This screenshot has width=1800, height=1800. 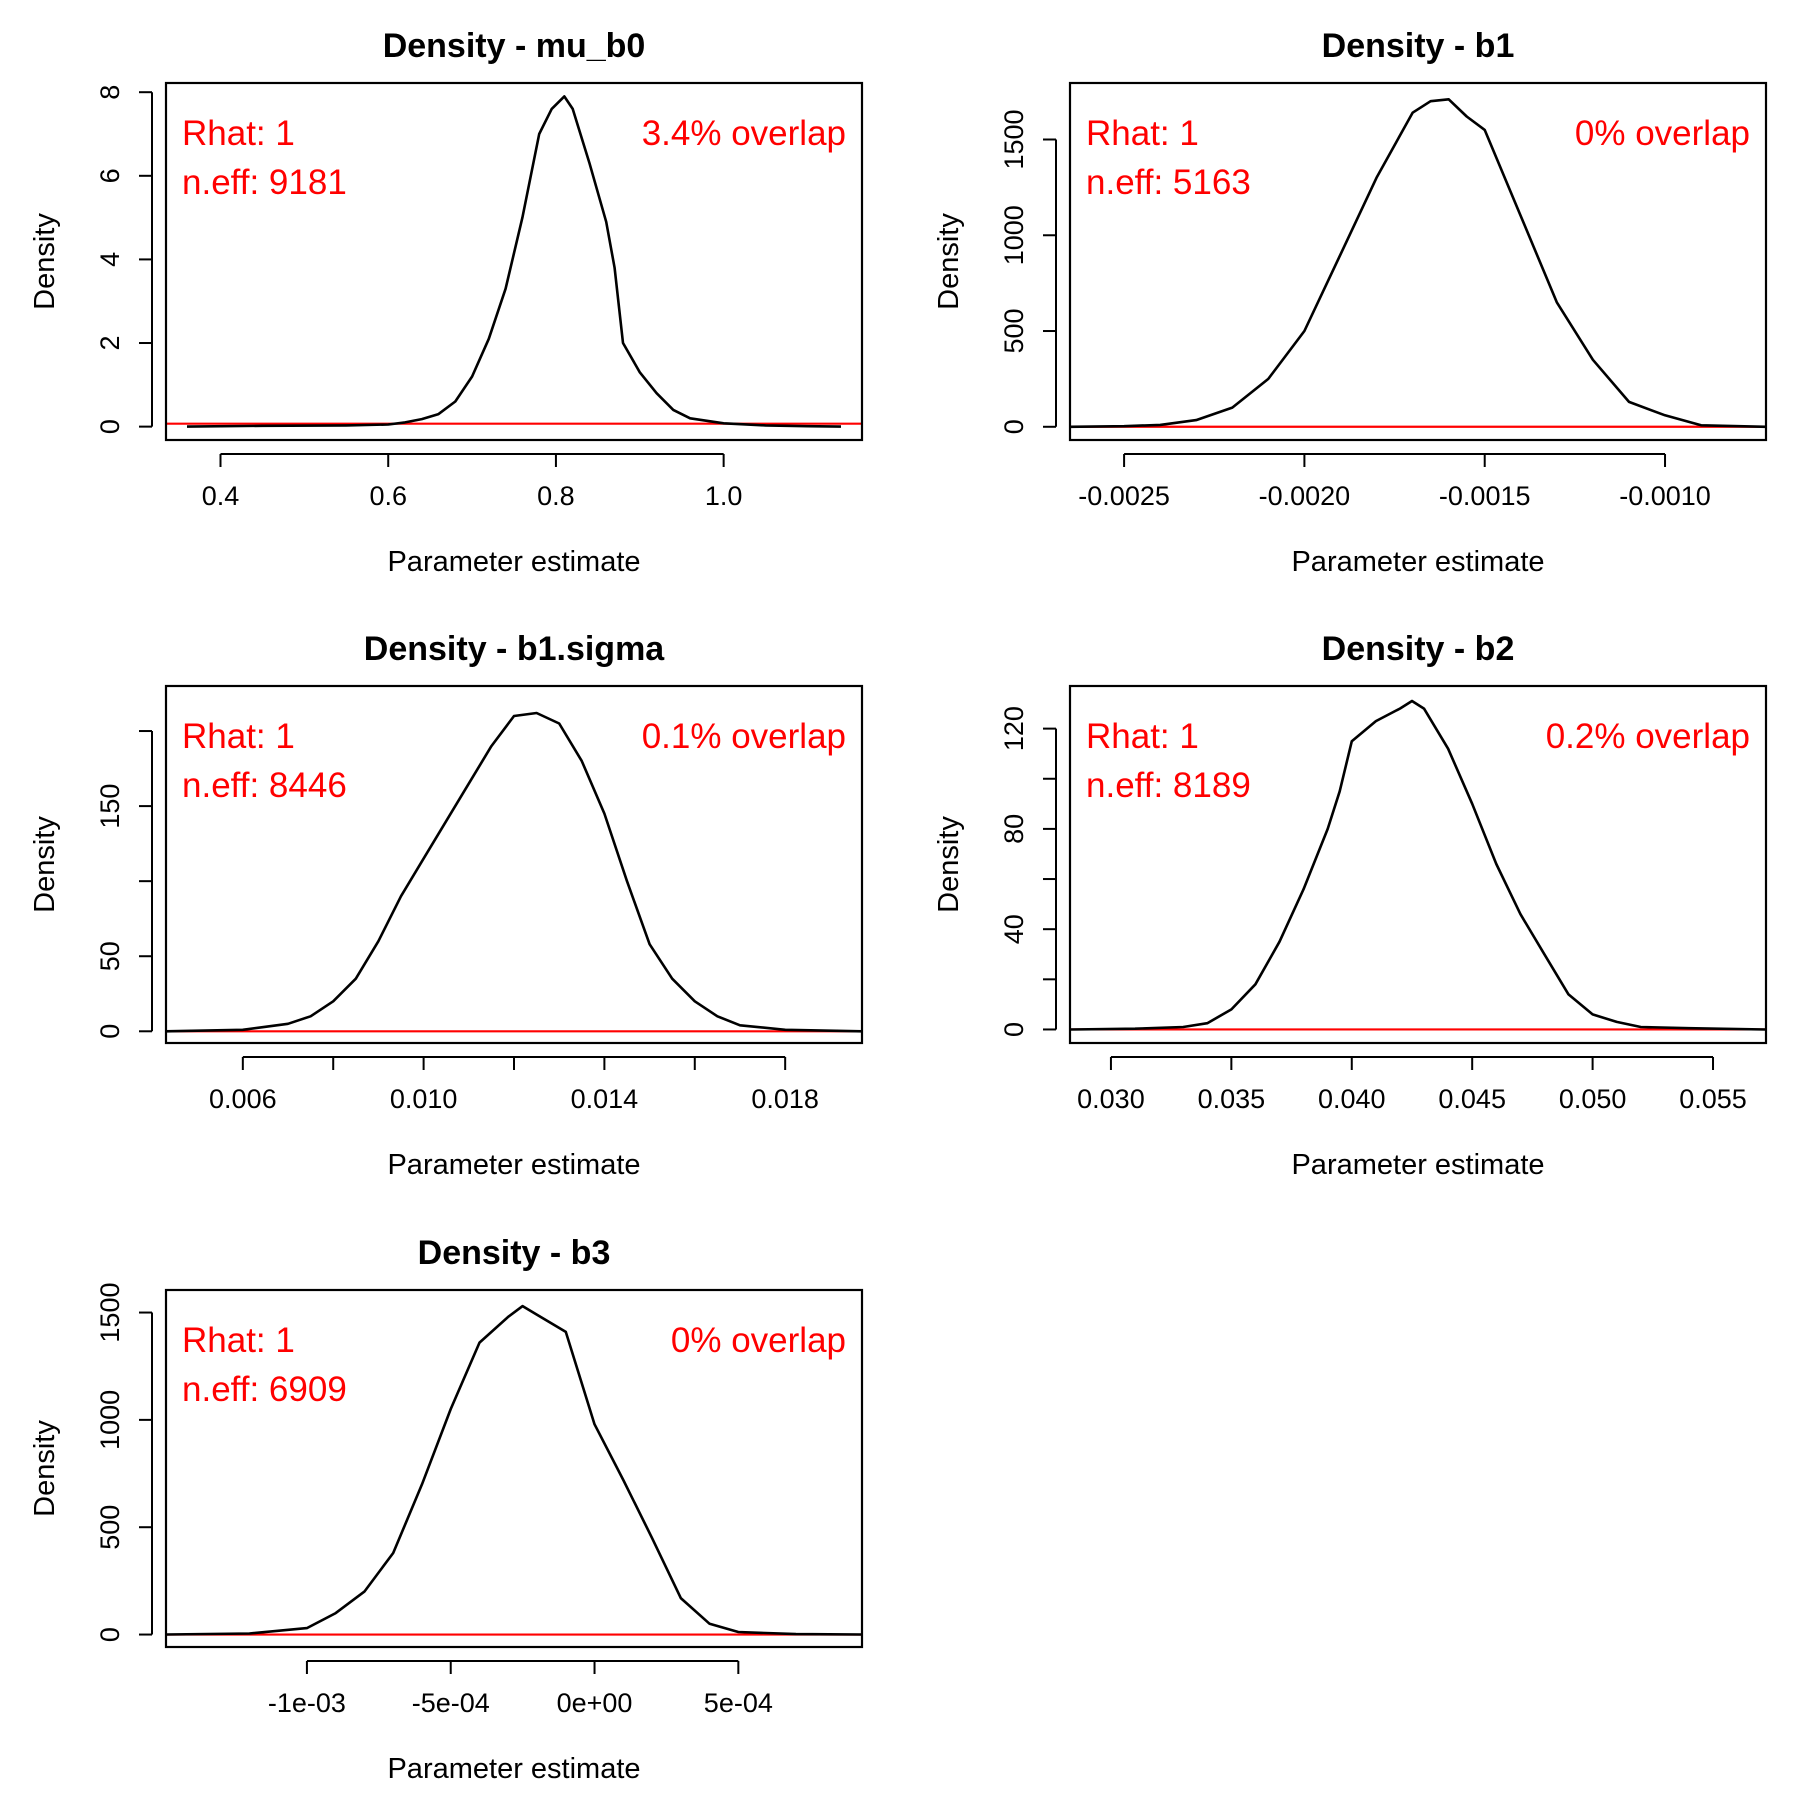 I want to click on y-tick-label: 150, so click(x=110, y=806).